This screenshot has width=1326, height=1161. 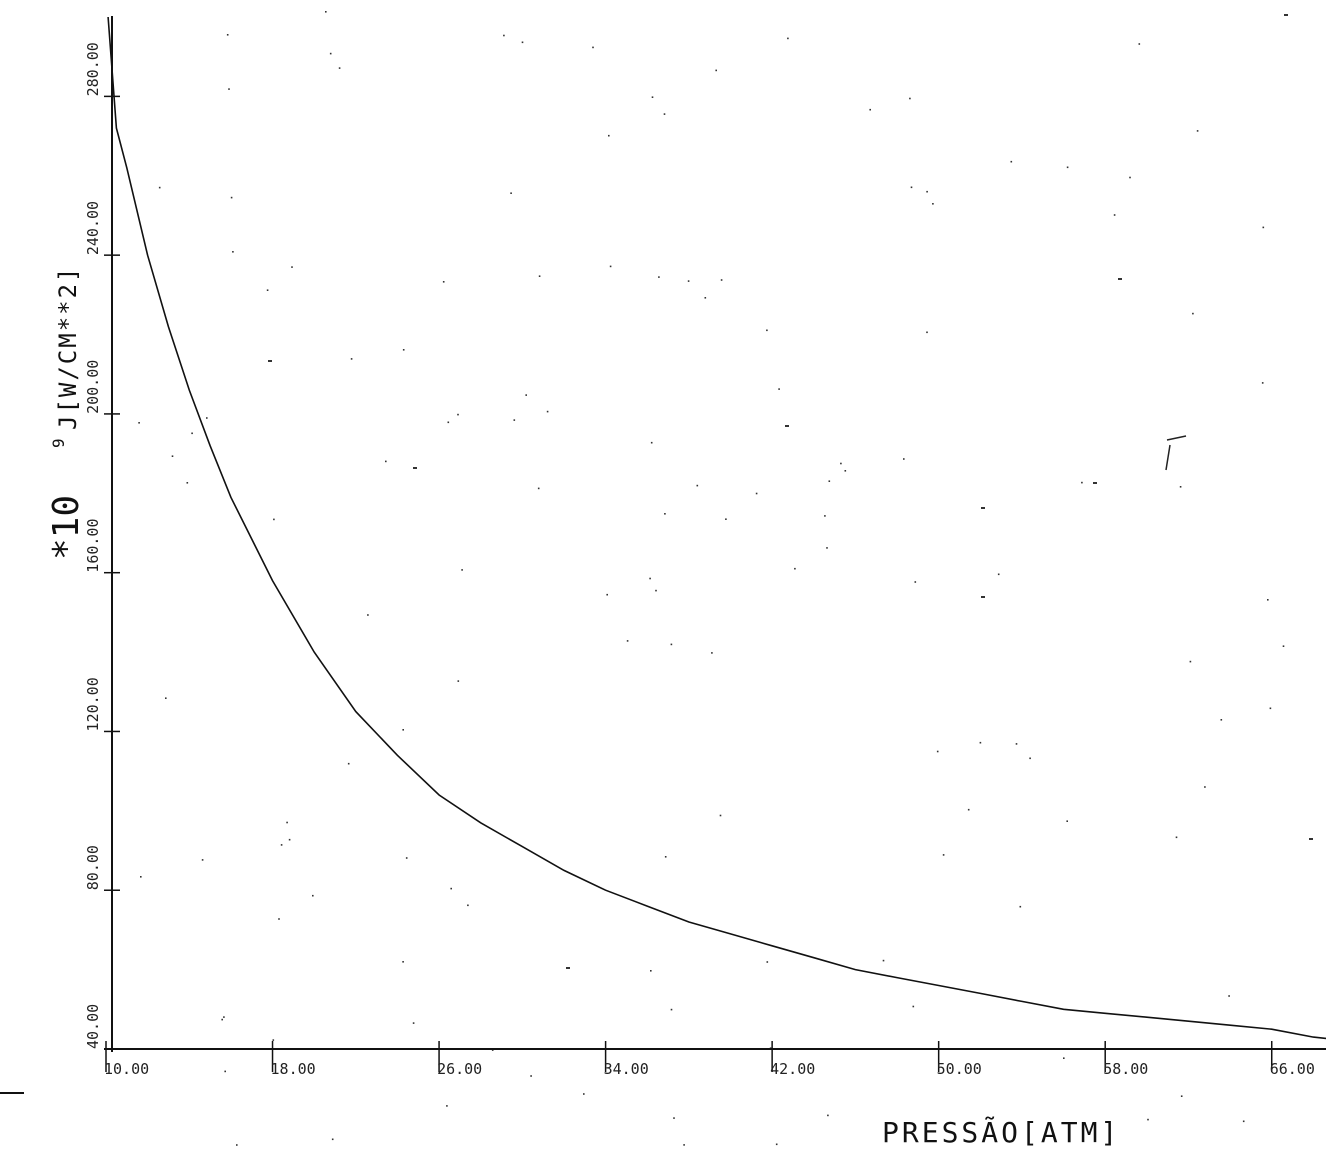 What do you see at coordinates (459, 1069) in the screenshot?
I see `x-tick-label: 26.00` at bounding box center [459, 1069].